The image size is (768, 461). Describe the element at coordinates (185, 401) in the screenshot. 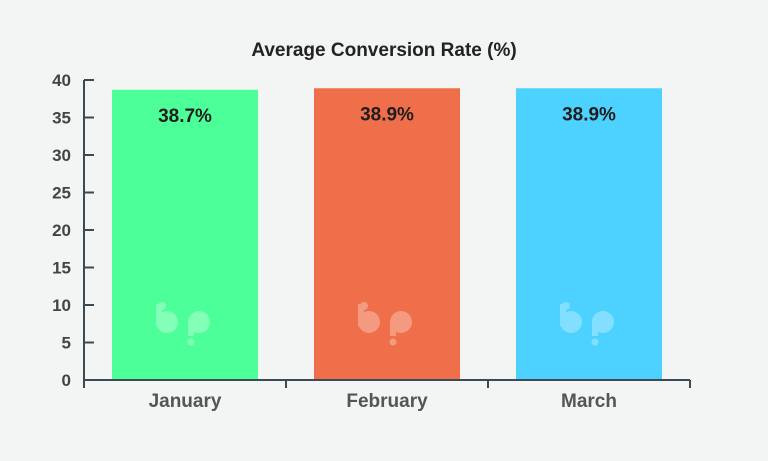

I see `x-category-label: January` at that location.